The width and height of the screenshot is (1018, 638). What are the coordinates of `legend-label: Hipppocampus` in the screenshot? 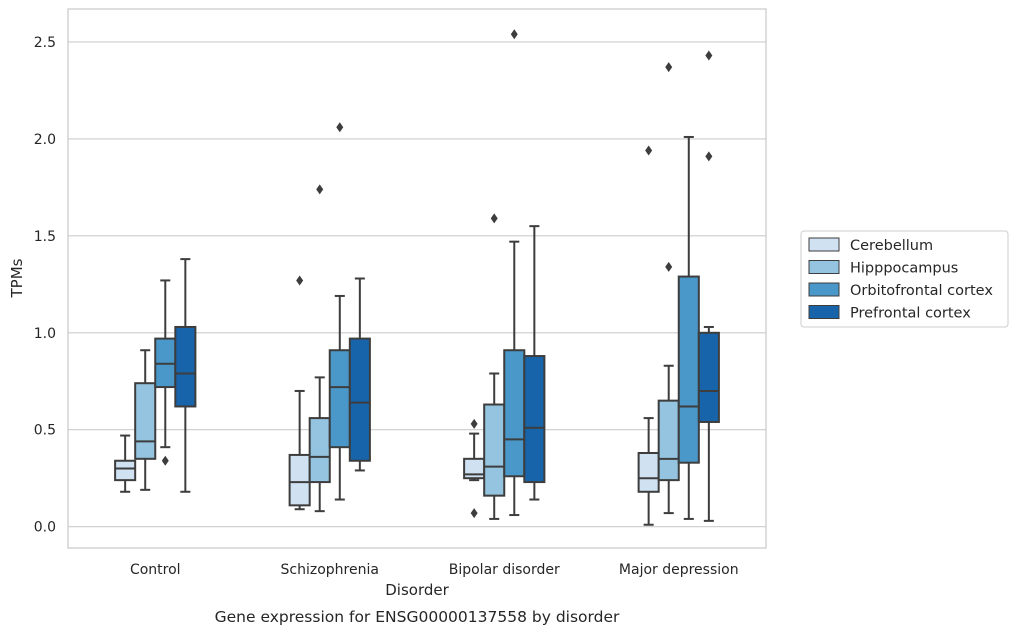 It's located at (904, 269).